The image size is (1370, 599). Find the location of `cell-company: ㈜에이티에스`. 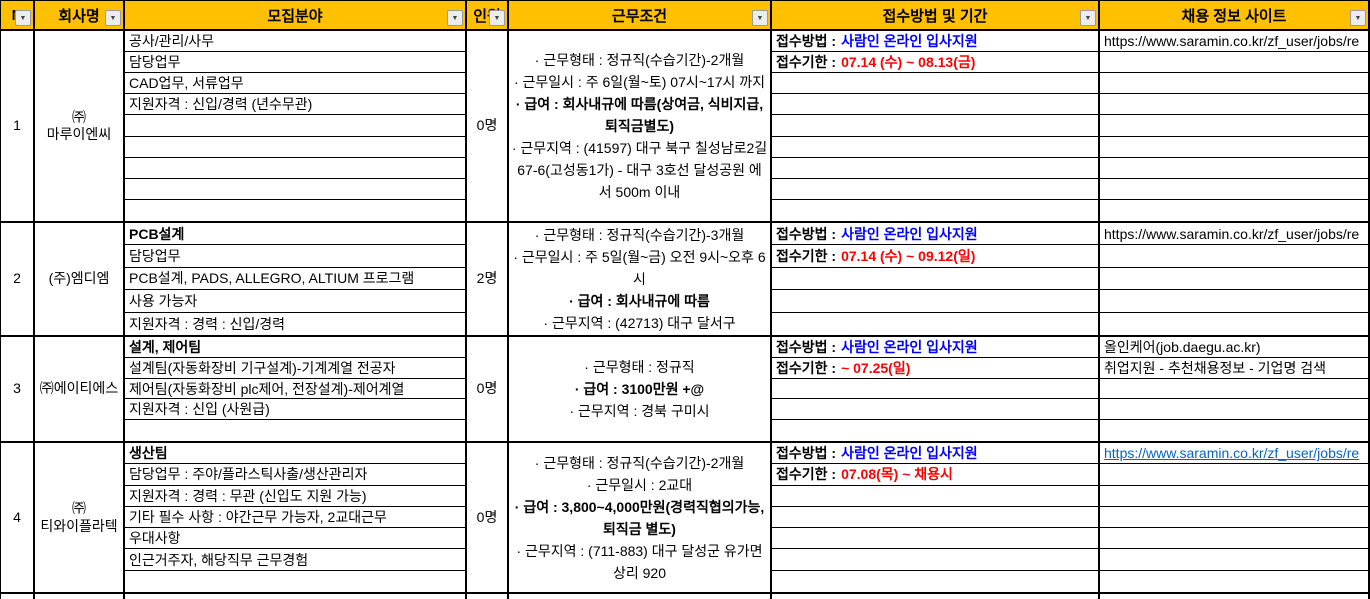

cell-company: ㈜에이티에스 is located at coordinates (80, 389).